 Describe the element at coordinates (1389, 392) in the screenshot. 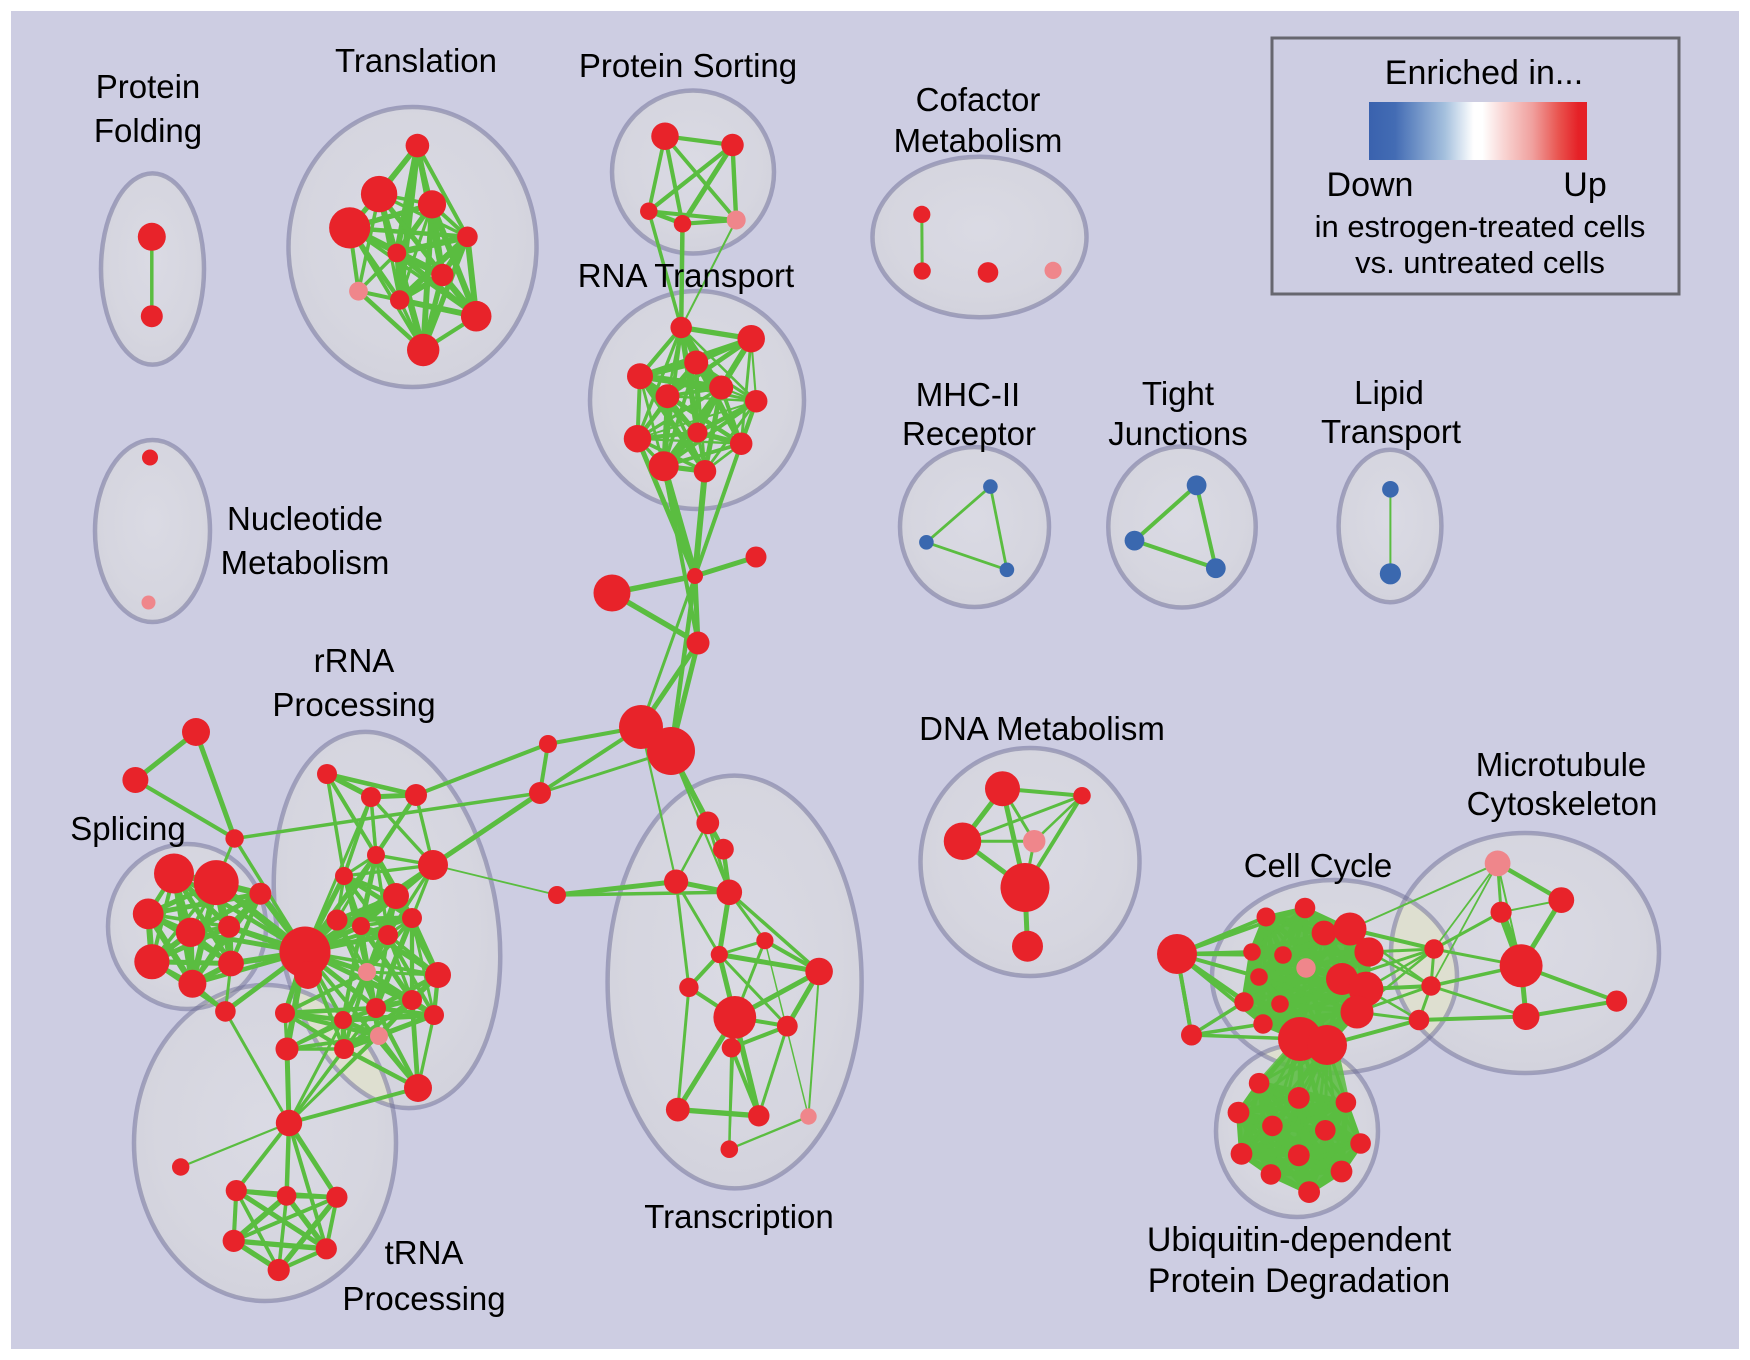

I see `svg-text: Lipid` at that location.